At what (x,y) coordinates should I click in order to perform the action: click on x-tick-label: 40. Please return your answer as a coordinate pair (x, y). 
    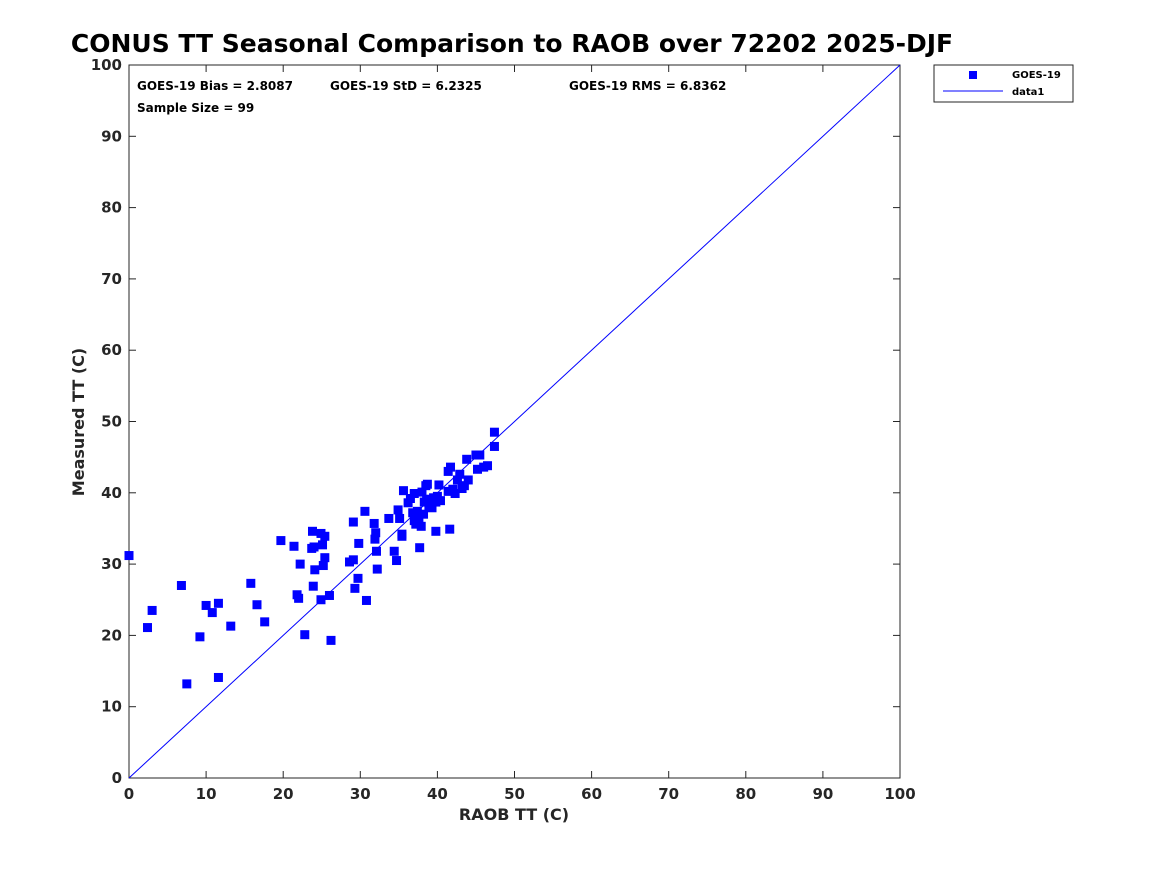
    Looking at the image, I should click on (437, 794).